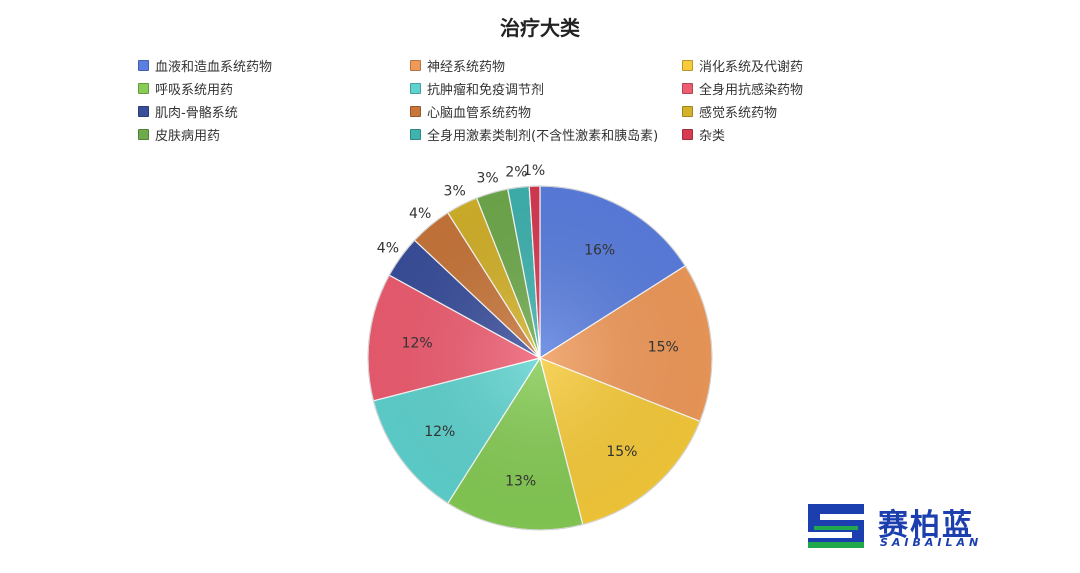  I want to click on legend-label: 全身用激素类制剂(不含性激素和胰岛素), so click(543, 136).